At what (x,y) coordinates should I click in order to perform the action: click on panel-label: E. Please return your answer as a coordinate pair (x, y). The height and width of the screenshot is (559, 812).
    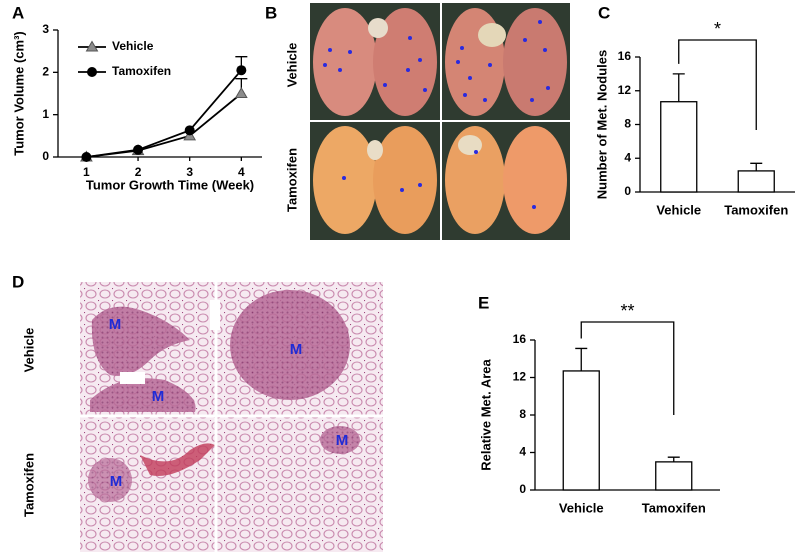
    Looking at the image, I should click on (483, 302).